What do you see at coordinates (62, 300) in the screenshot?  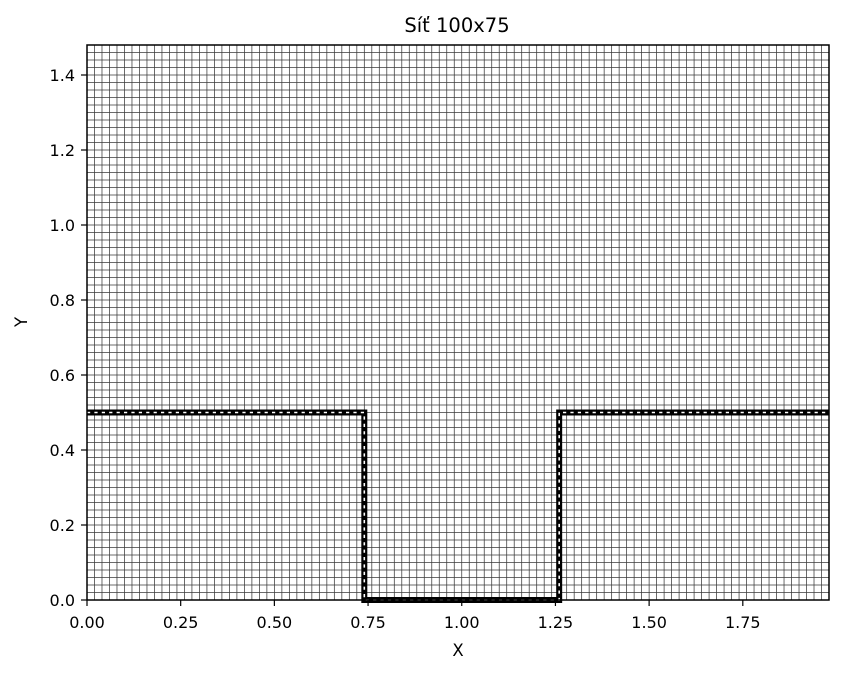 I see `y-tick-label: 0.8` at bounding box center [62, 300].